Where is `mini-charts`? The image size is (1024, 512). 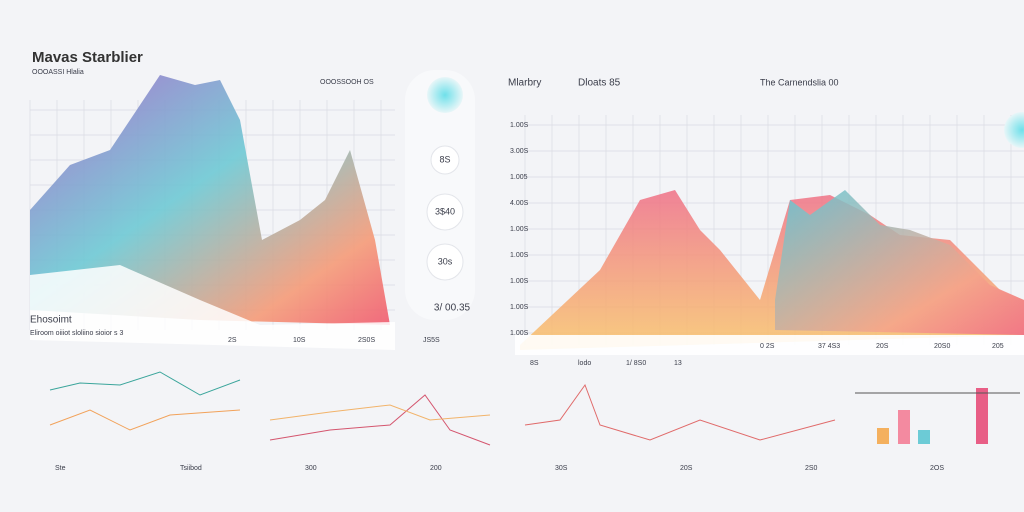
mini-charts is located at coordinates (534, 408).